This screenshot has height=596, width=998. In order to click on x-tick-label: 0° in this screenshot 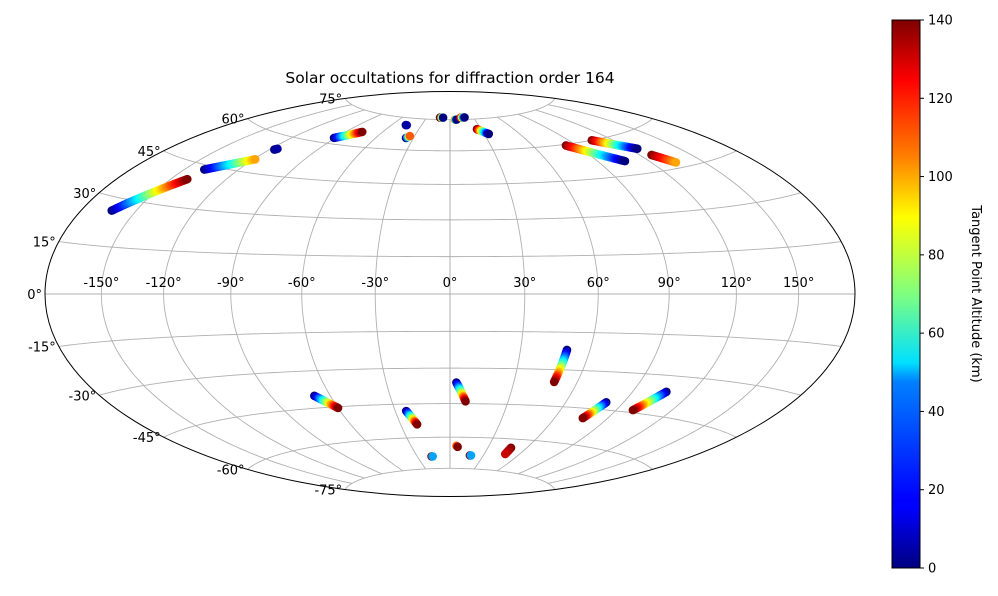, I will do `click(450, 283)`.